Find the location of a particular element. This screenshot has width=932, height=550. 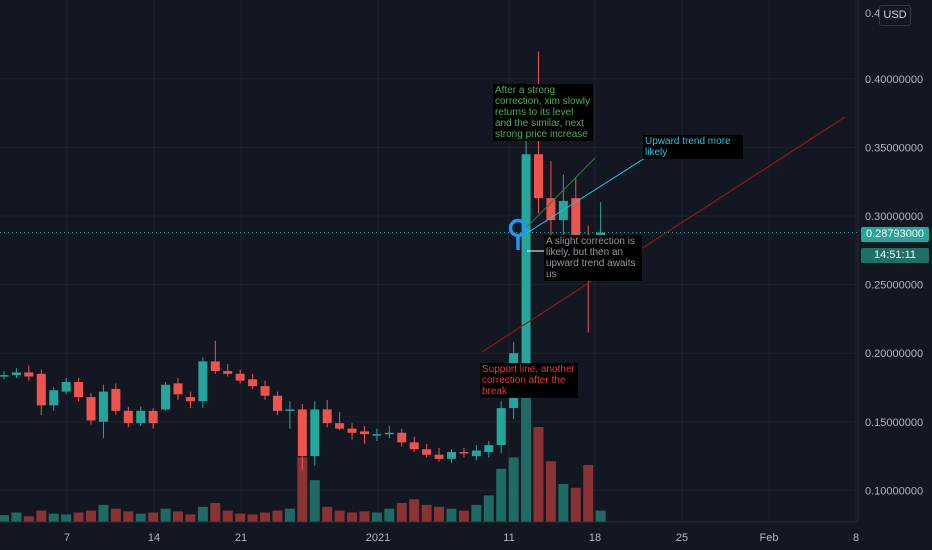

price-tick-label: 0.35000000 is located at coordinates (894, 148).